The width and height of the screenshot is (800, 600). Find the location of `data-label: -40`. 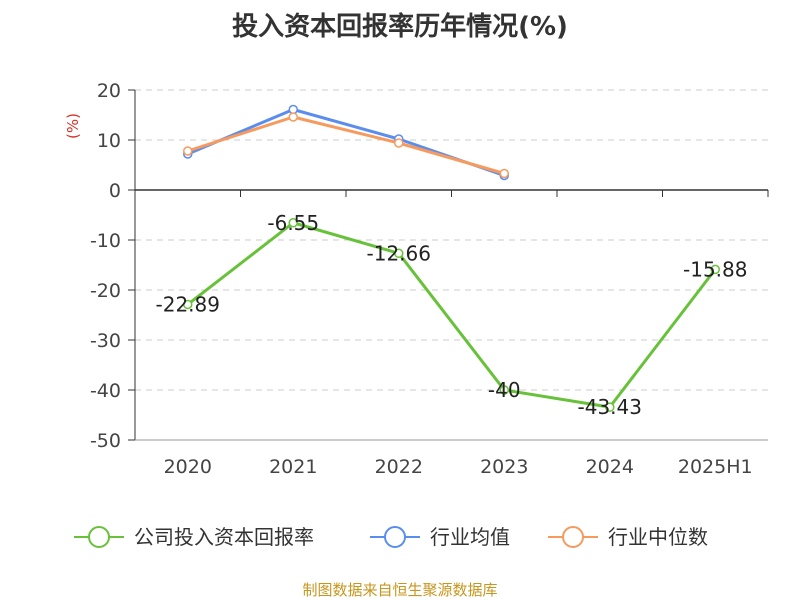

data-label: -40 is located at coordinates (504, 390).